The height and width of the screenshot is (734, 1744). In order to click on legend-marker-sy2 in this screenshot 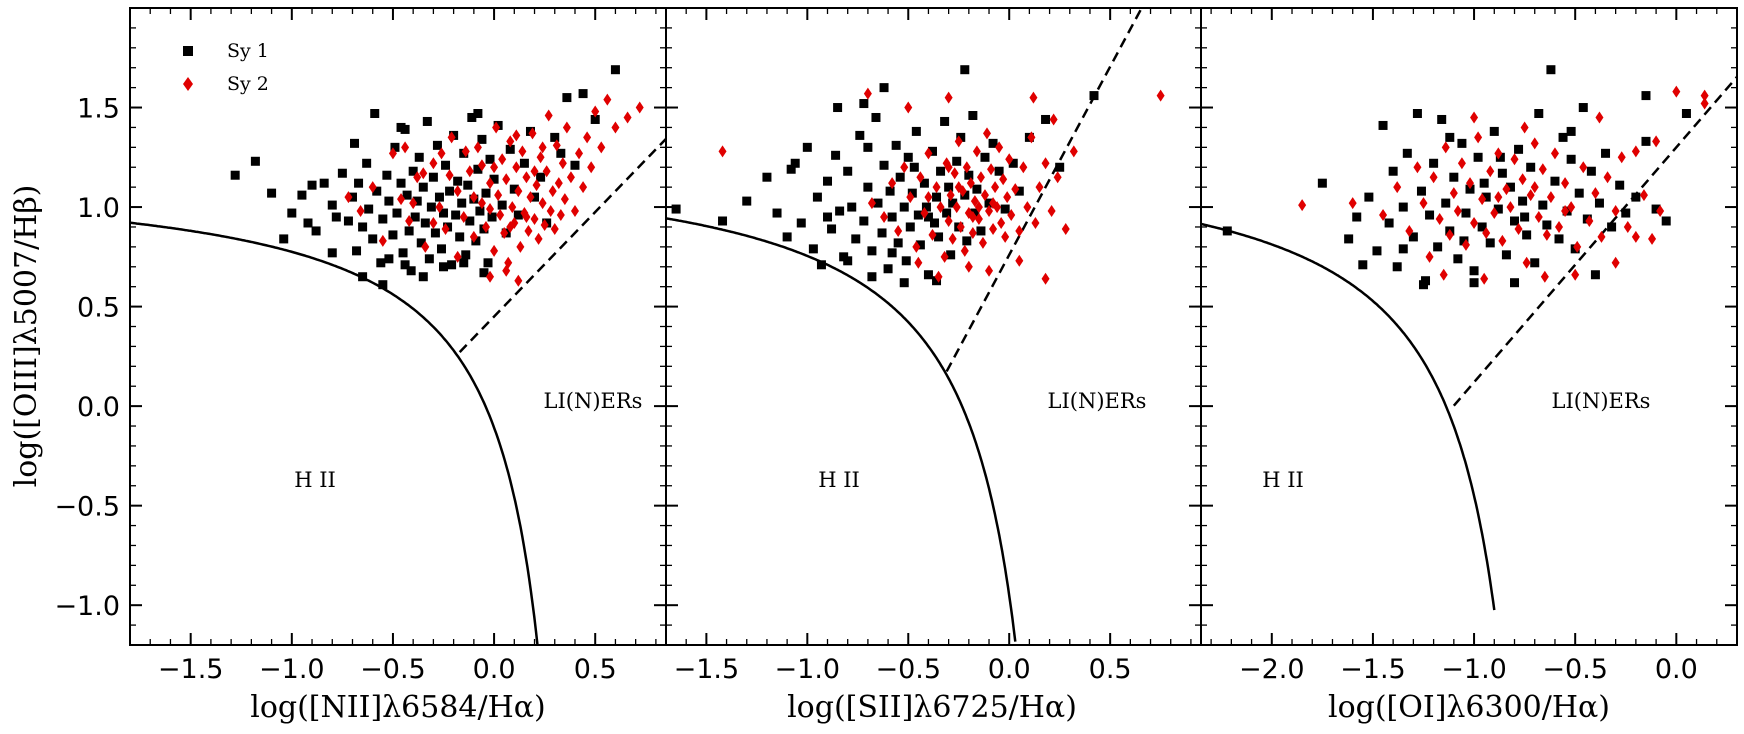, I will do `click(188, 84)`.